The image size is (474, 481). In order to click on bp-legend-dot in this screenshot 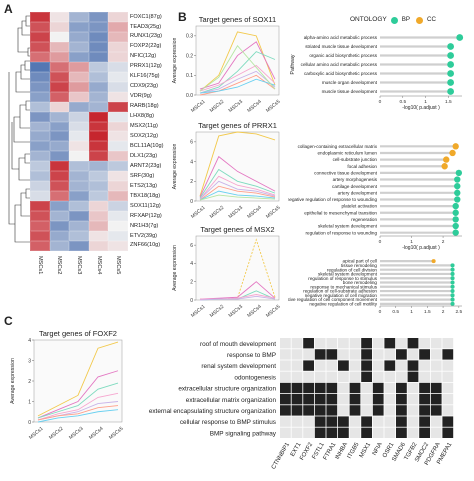, I will do `click(394, 20)`.